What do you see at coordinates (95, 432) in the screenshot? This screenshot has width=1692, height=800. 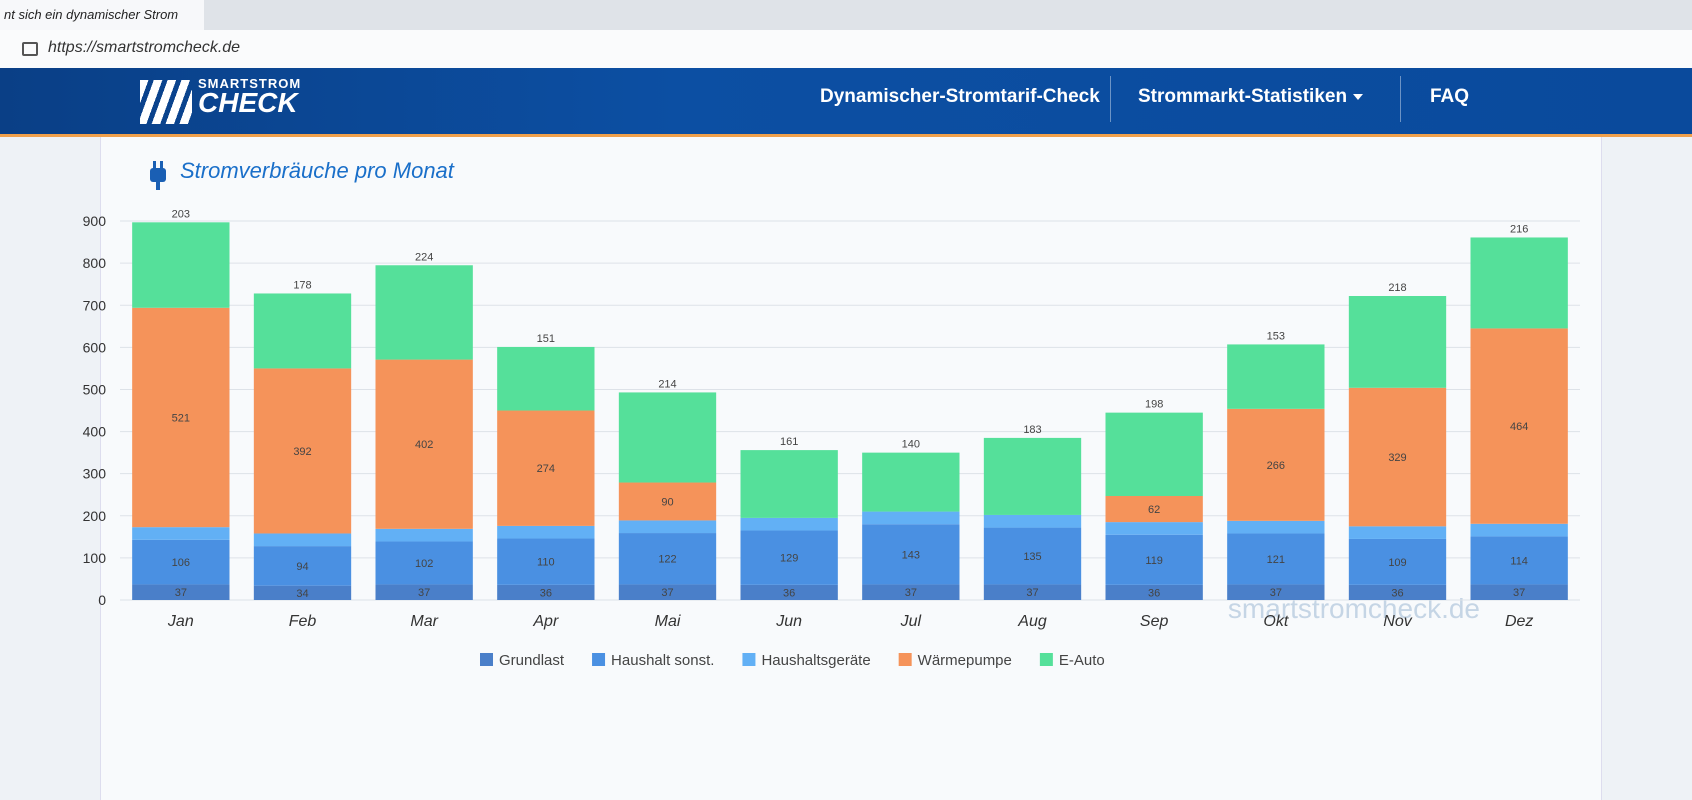 I see `y-tick-label: 400` at bounding box center [95, 432].